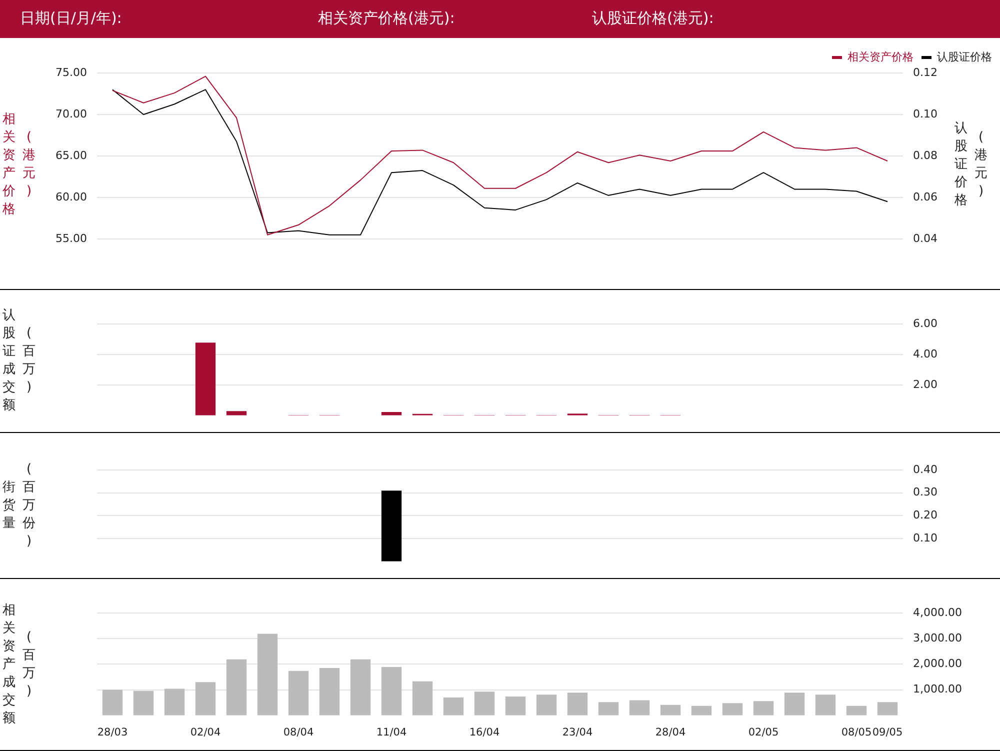  I want to click on y-tick-label: 4.00, so click(925, 353).